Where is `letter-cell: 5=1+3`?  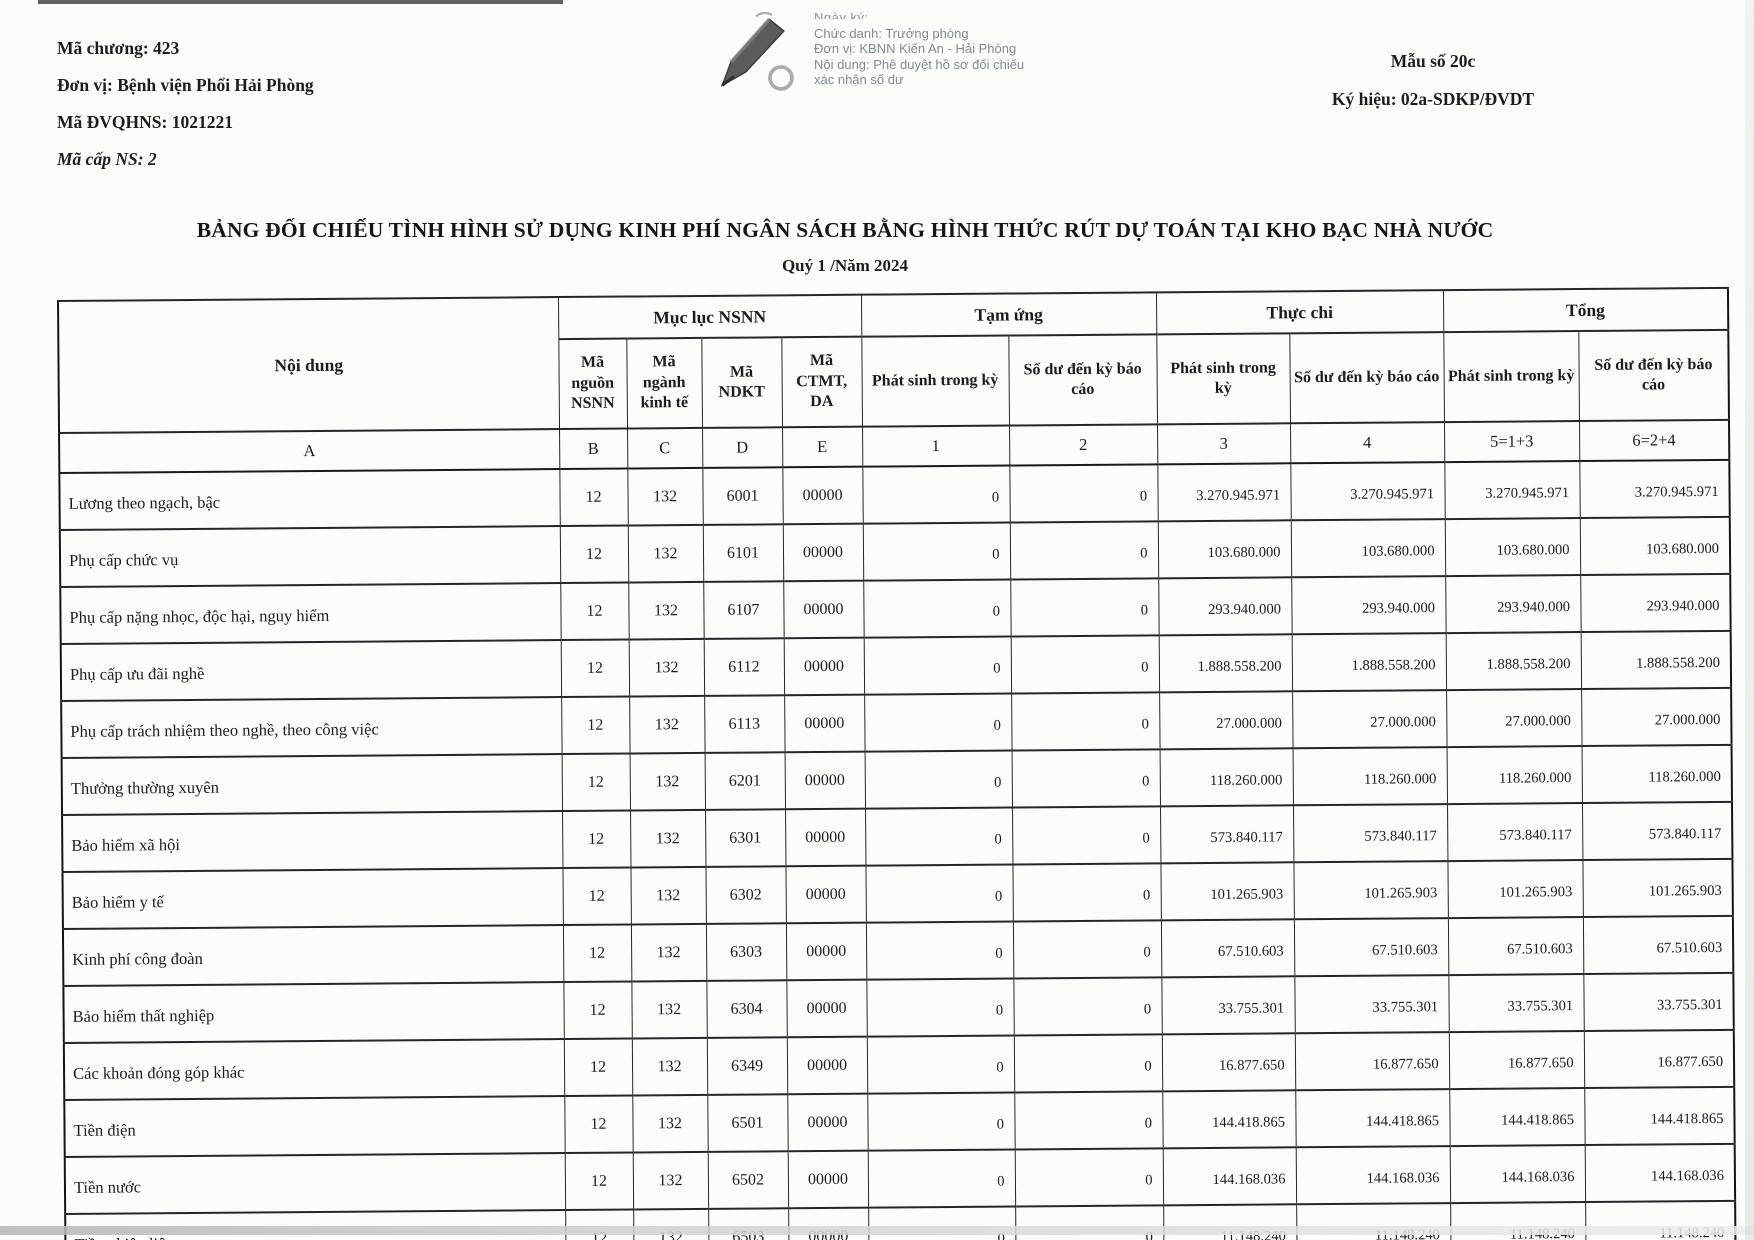 letter-cell: 5=1+3 is located at coordinates (1512, 442).